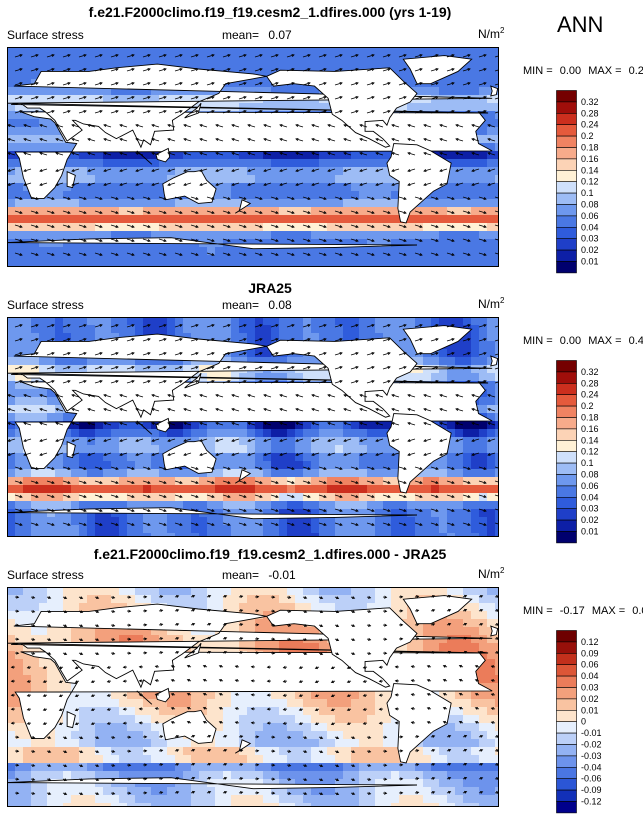 Image resolution: width=643 pixels, height=820 pixels. Describe the element at coordinates (270, 288) in the screenshot. I see `panel2-title: JRA25` at that location.